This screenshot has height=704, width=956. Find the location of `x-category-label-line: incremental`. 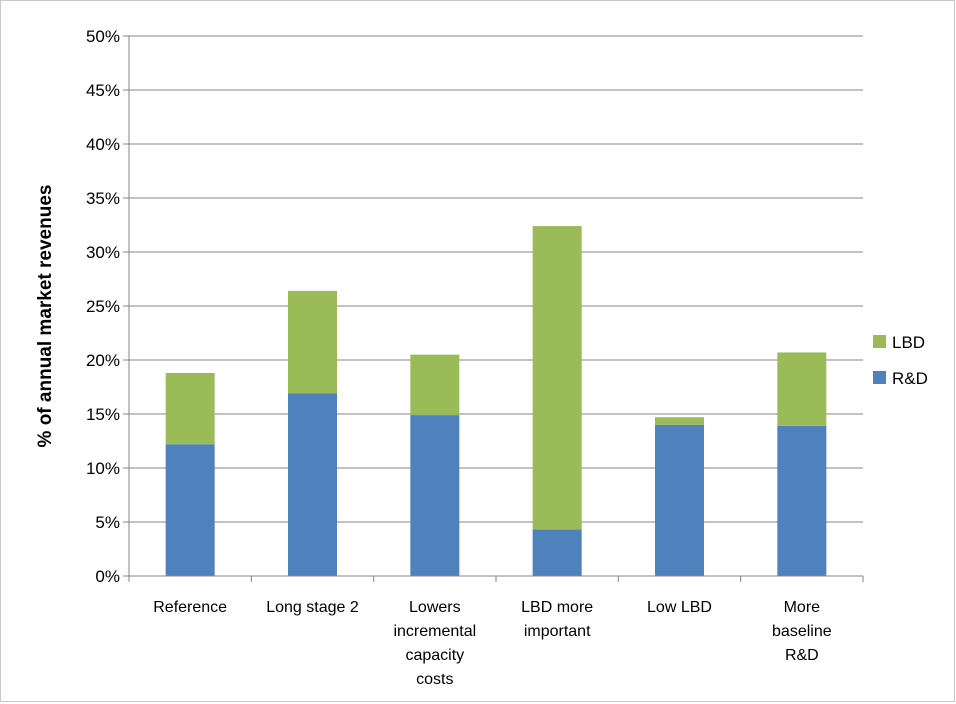

x-category-label-line: incremental is located at coordinates (434, 631).